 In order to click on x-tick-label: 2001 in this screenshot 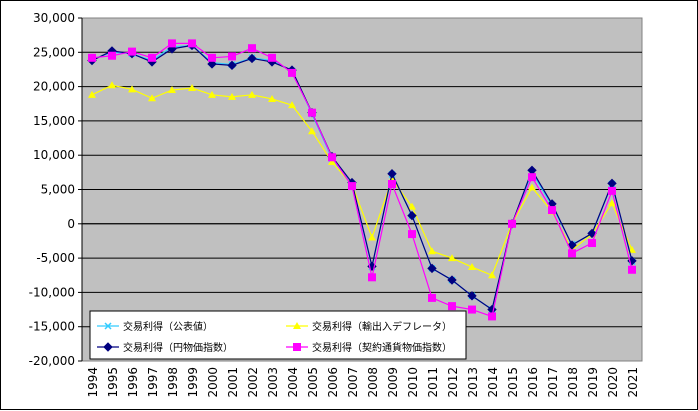, I will do `click(233, 382)`.